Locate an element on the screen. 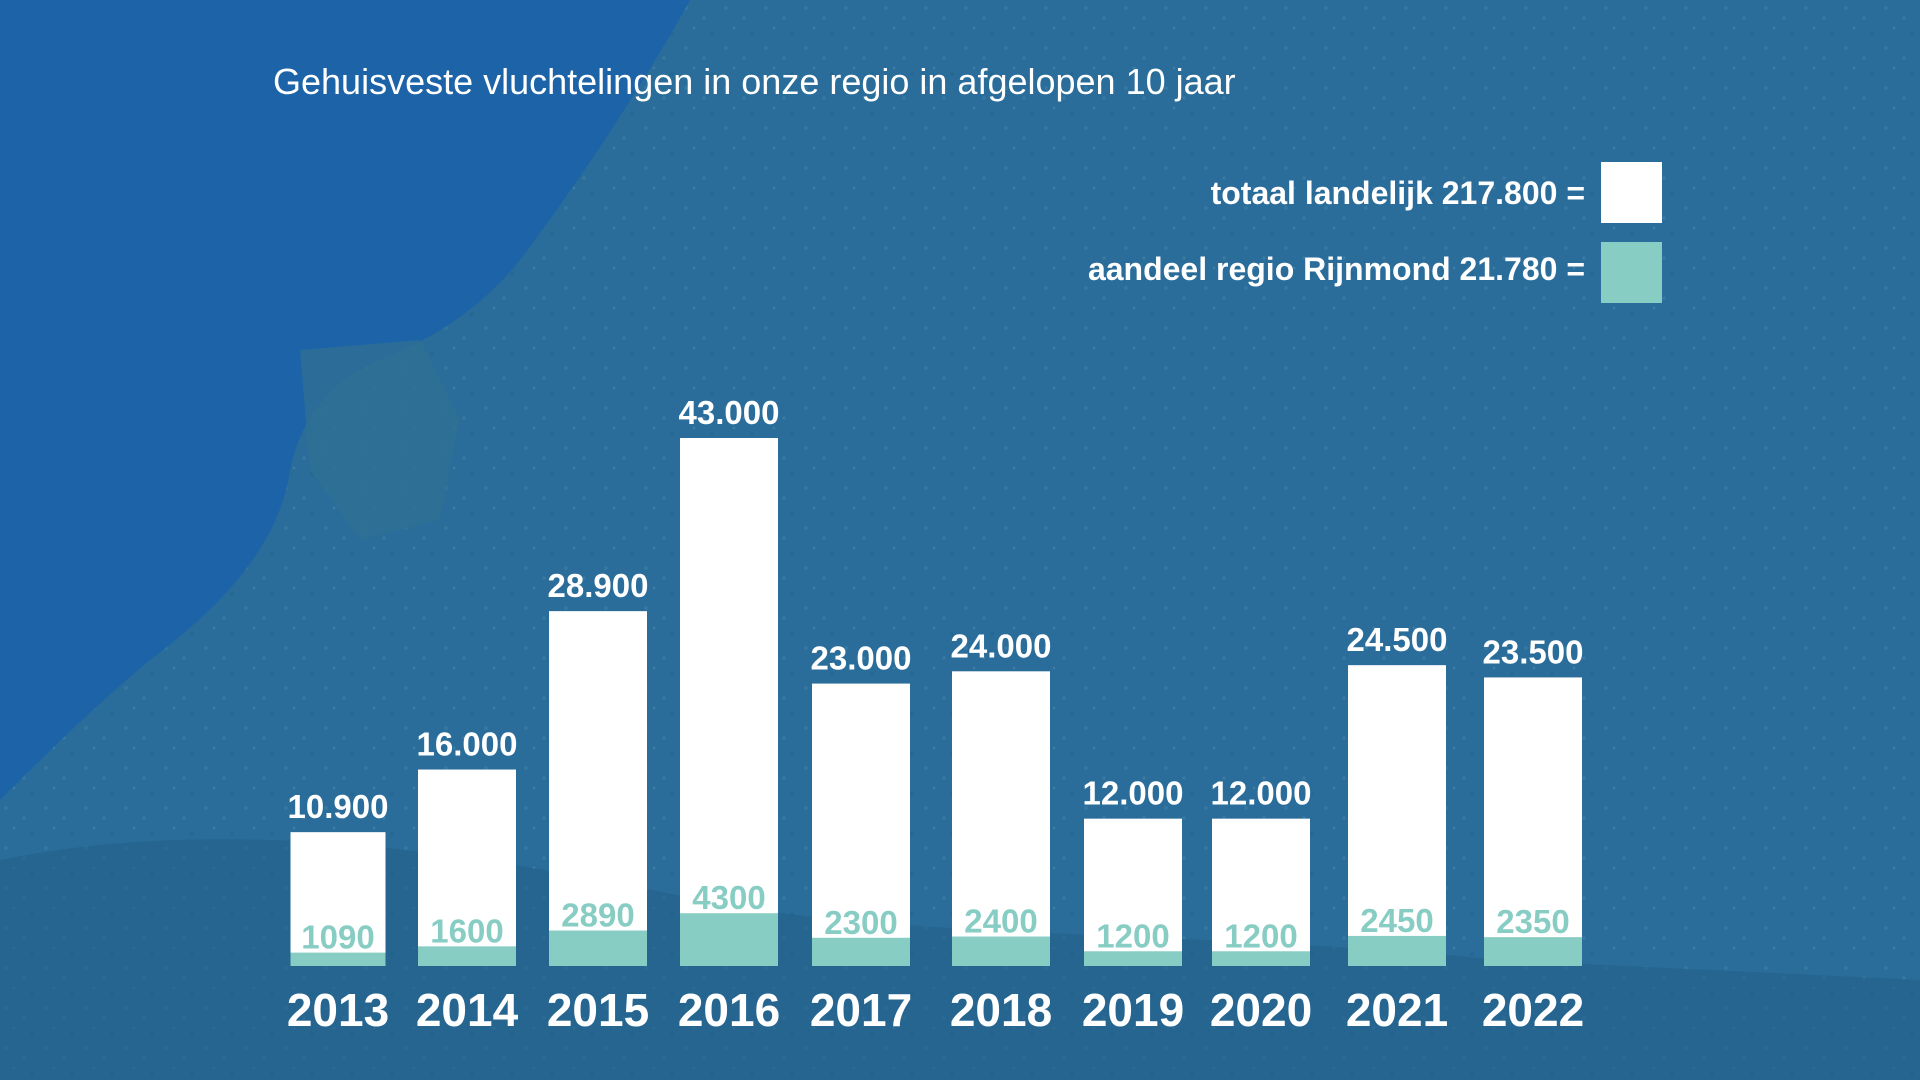 This screenshot has width=1920, height=1080. value-label-total-2020: 12.000 is located at coordinates (1261, 793).